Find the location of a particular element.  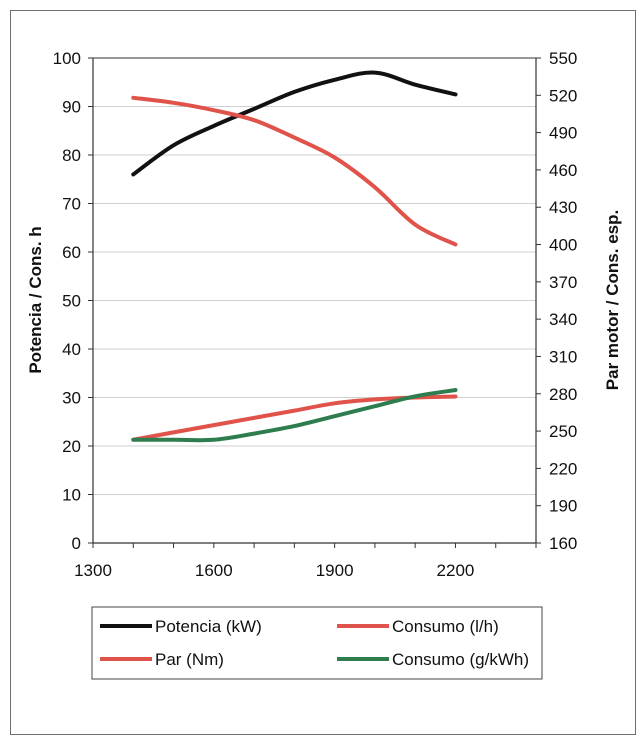

y-right-tick-label: 280 is located at coordinates (563, 394).